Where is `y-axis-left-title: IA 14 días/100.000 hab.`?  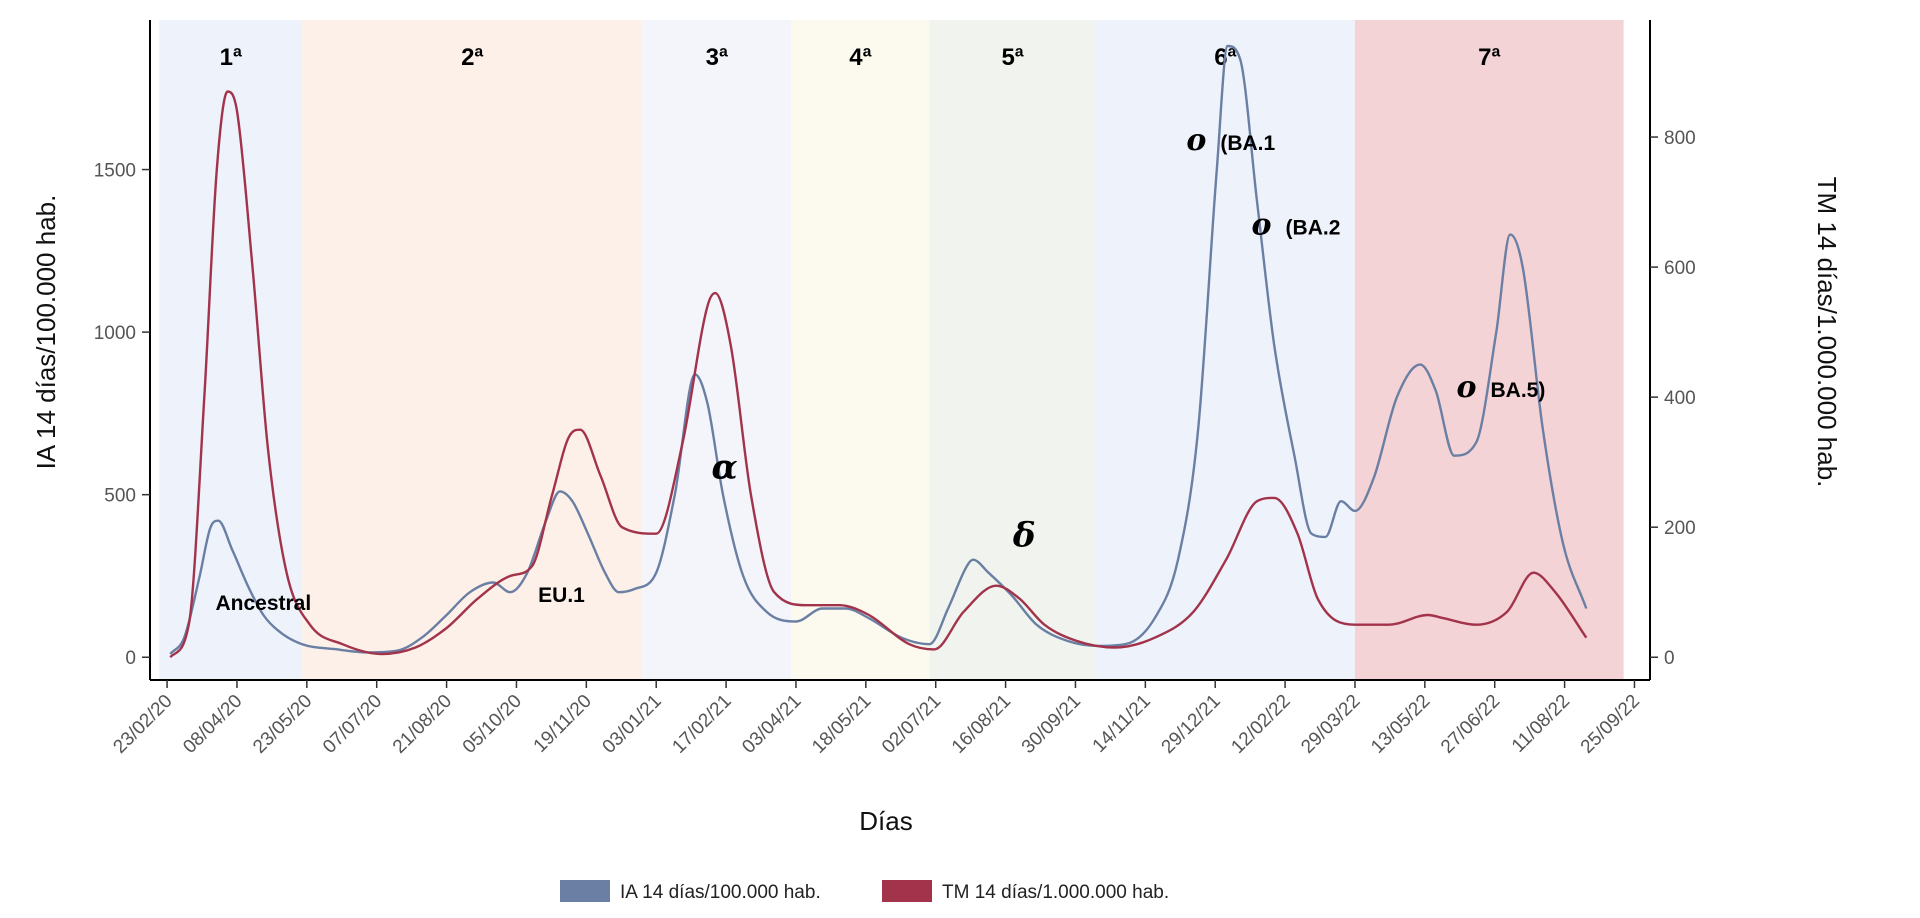
y-axis-left-title: IA 14 días/100.000 hab. is located at coordinates (46, 332).